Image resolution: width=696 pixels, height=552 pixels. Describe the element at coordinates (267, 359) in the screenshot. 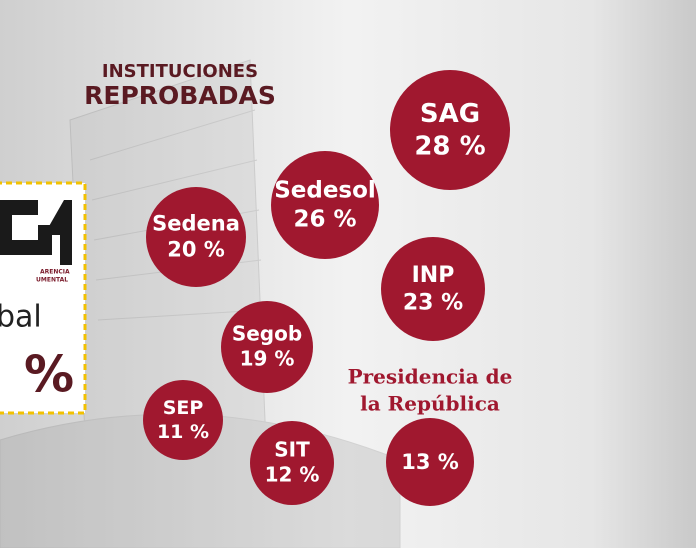

I see `institution-value: 19 %` at that location.